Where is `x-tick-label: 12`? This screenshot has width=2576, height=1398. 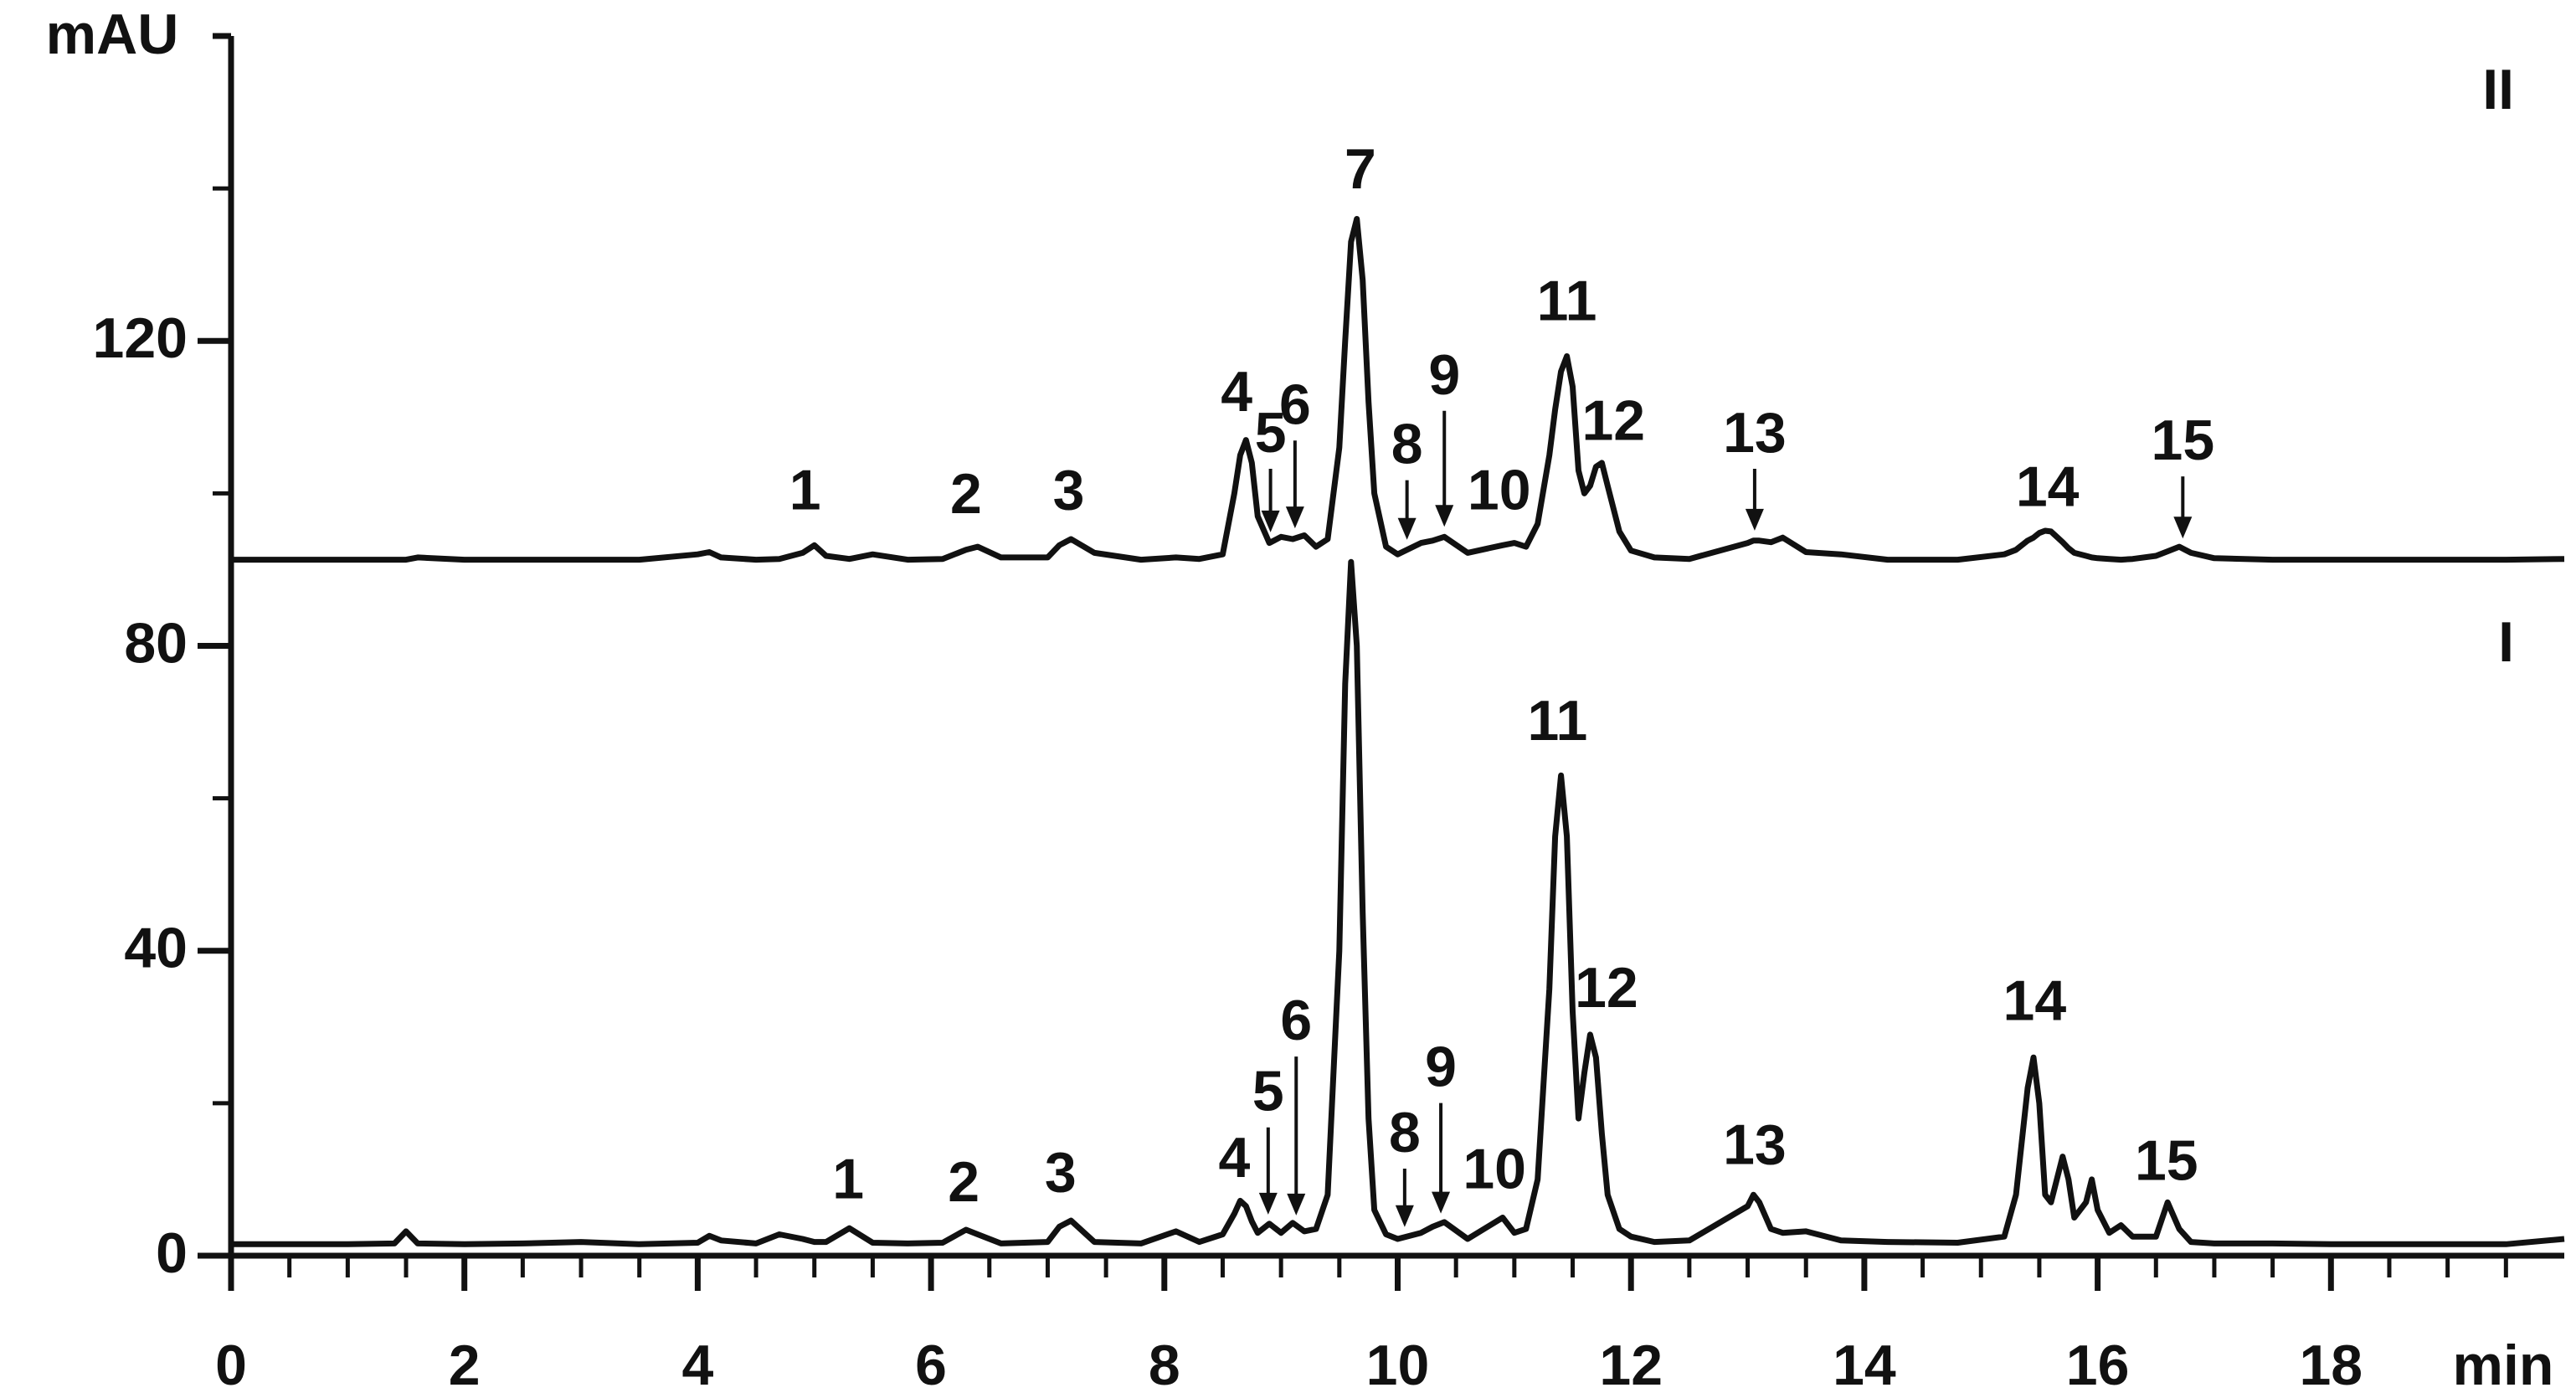 x-tick-label: 12 is located at coordinates (1631, 1366).